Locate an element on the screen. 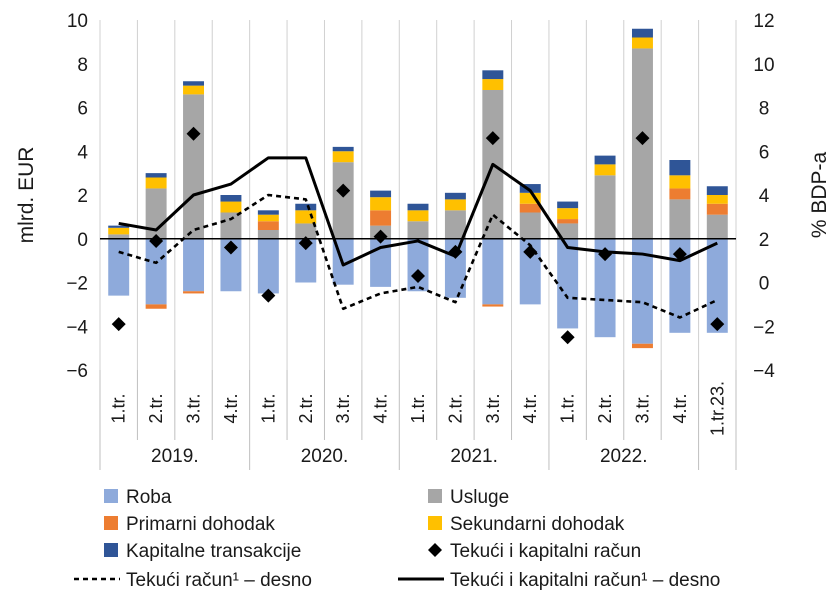 Image resolution: width=840 pixels, height=600 pixels. y-right-tick-label: −4 is located at coordinates (764, 371).